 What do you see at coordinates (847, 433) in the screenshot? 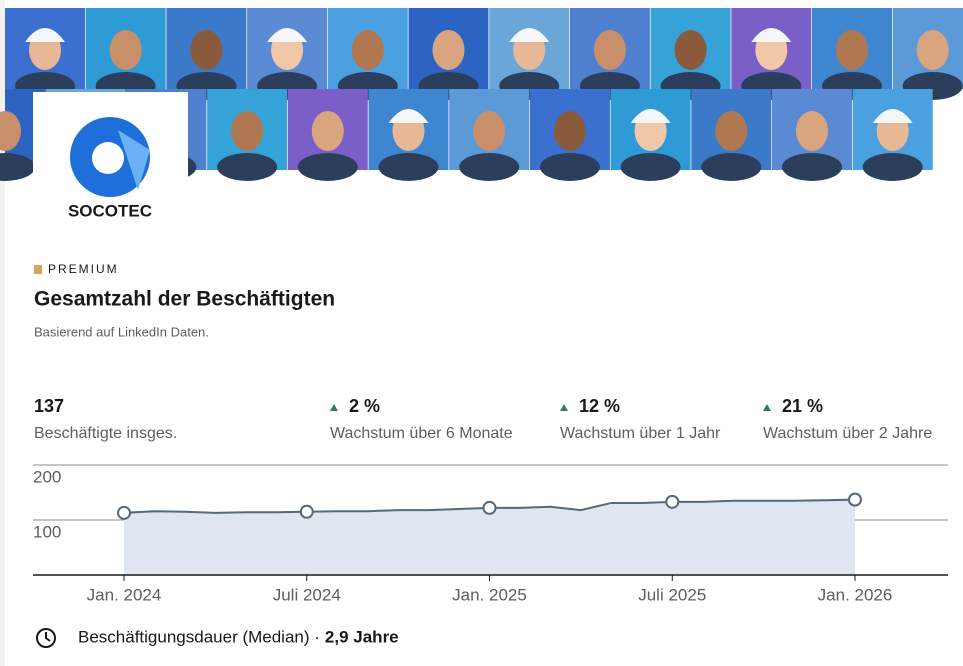
I see `stat-label: Wachstum über 2 Jahre` at bounding box center [847, 433].